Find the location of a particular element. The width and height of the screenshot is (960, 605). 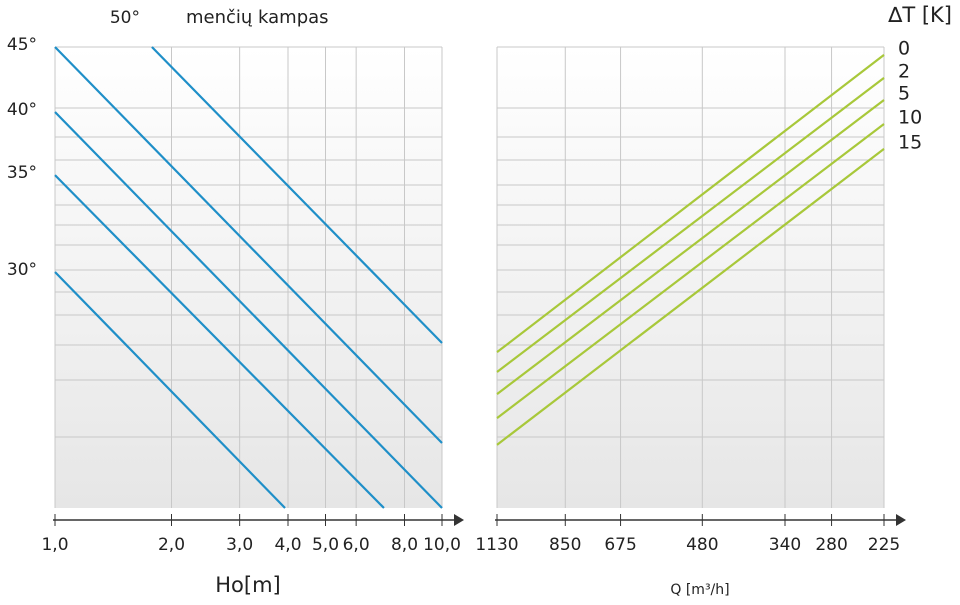

x-tick-label: 480 is located at coordinates (702, 545).